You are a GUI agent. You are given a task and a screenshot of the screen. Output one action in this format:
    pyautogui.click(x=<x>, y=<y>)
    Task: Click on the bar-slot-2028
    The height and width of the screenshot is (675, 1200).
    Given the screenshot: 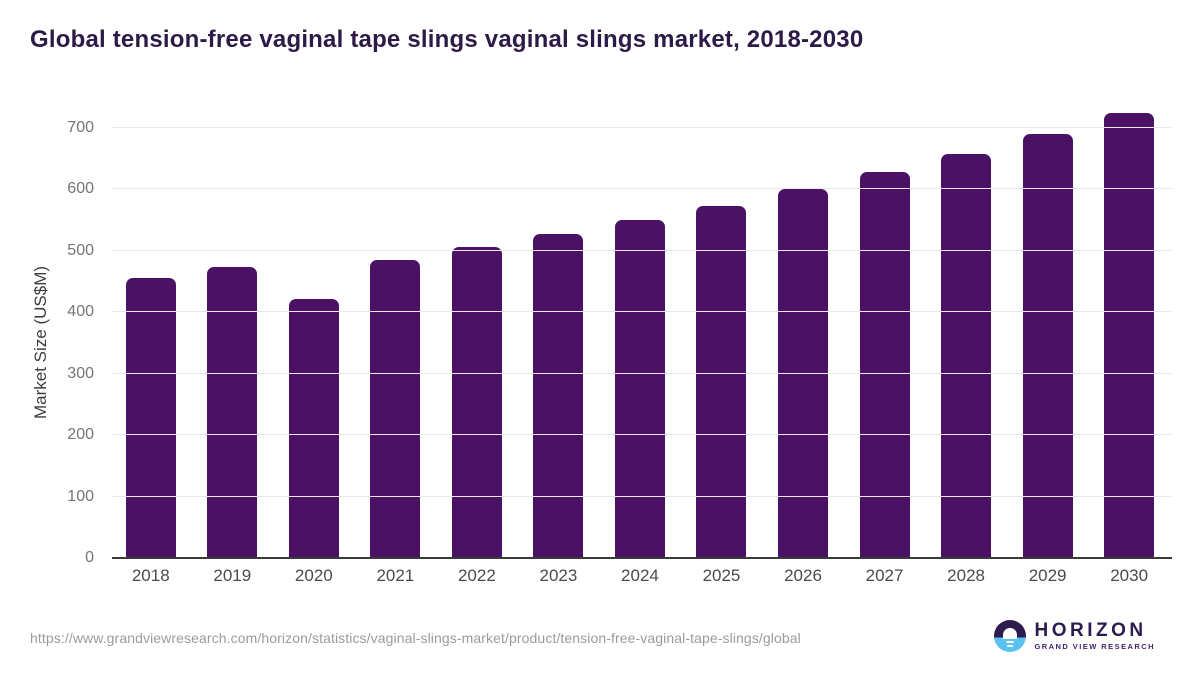 What is the action you would take?
    pyautogui.click(x=966, y=329)
    